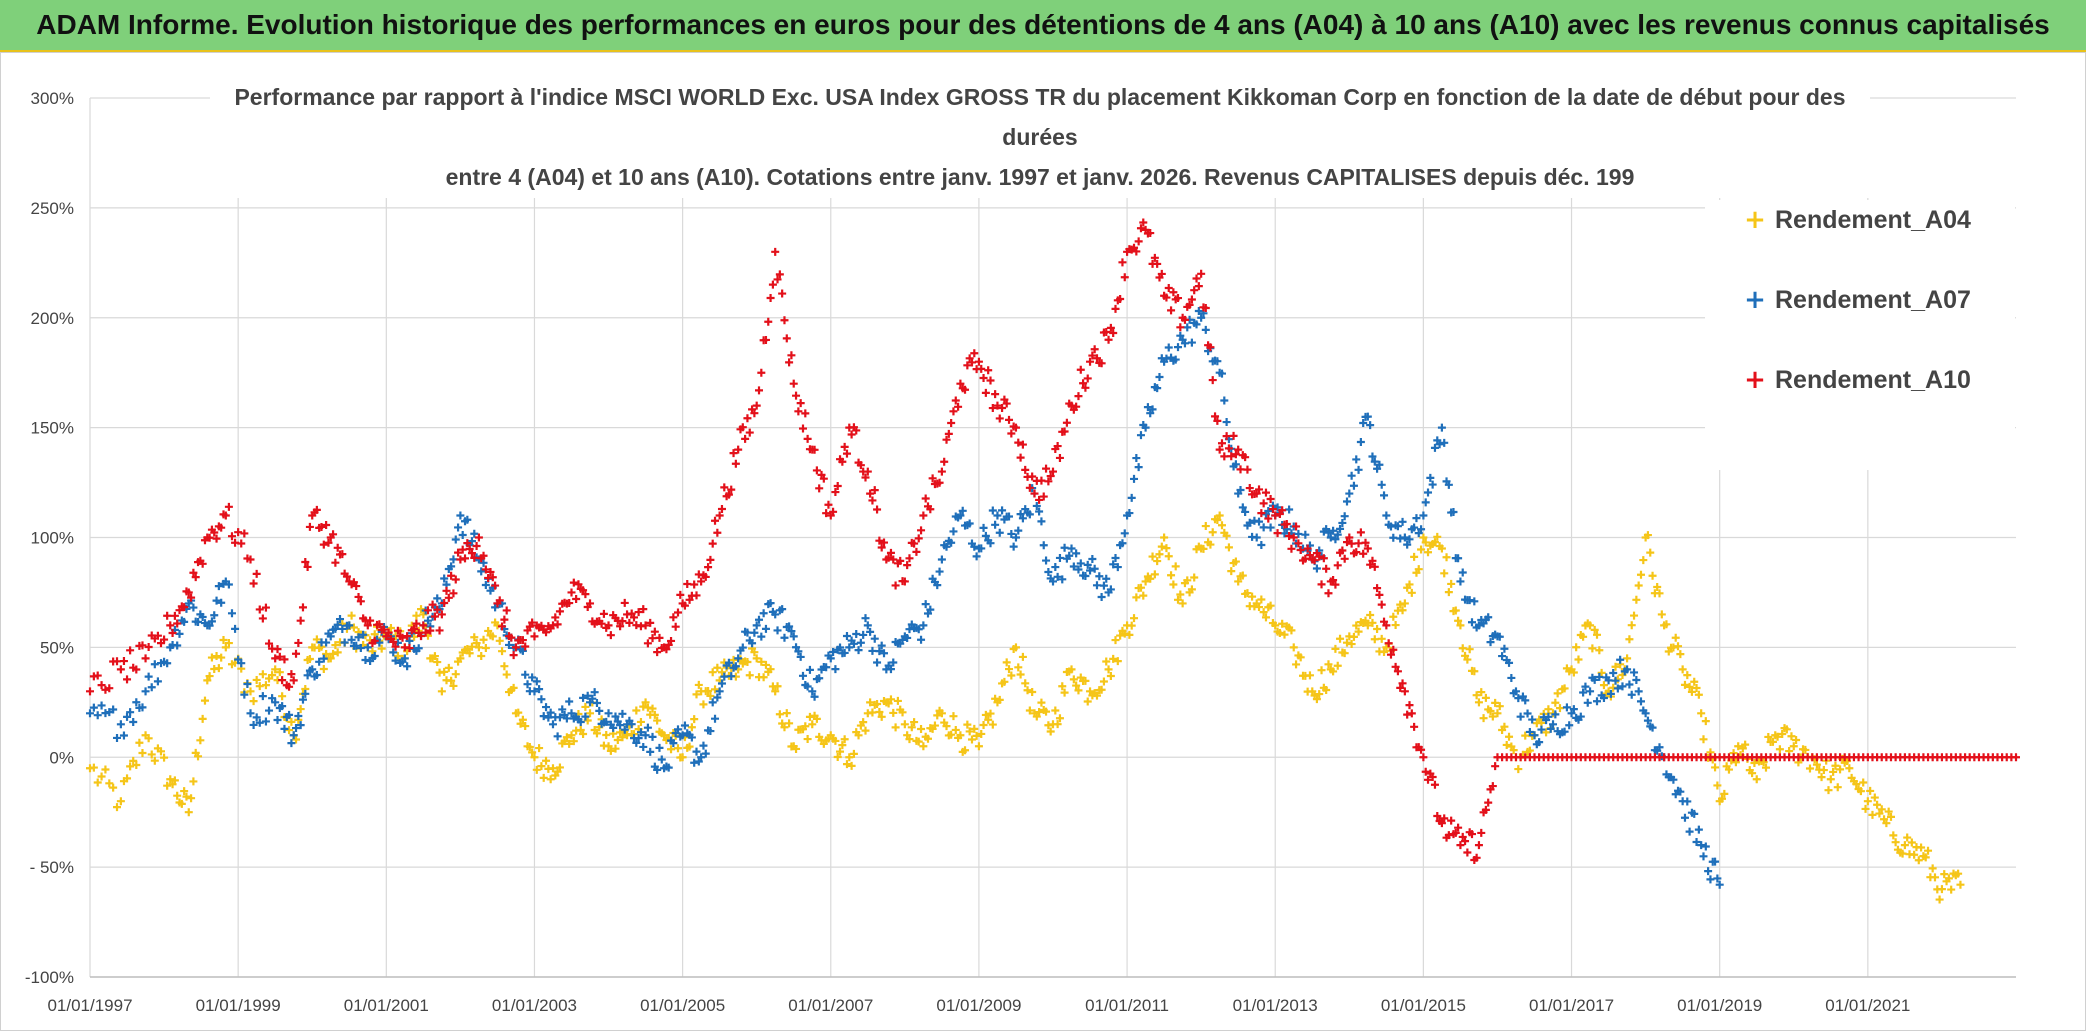 This screenshot has width=2086, height=1031. Describe the element at coordinates (1423, 1005) in the screenshot. I see `x-tick-label: 01/01/2015` at that location.